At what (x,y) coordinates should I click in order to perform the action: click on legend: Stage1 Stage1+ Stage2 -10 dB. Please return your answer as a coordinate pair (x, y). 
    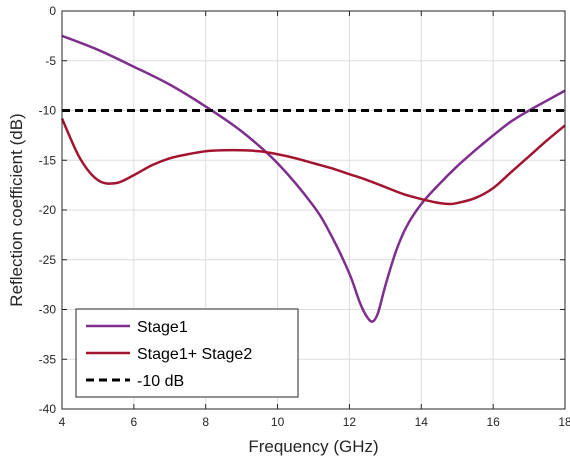
    Looking at the image, I should click on (187, 353).